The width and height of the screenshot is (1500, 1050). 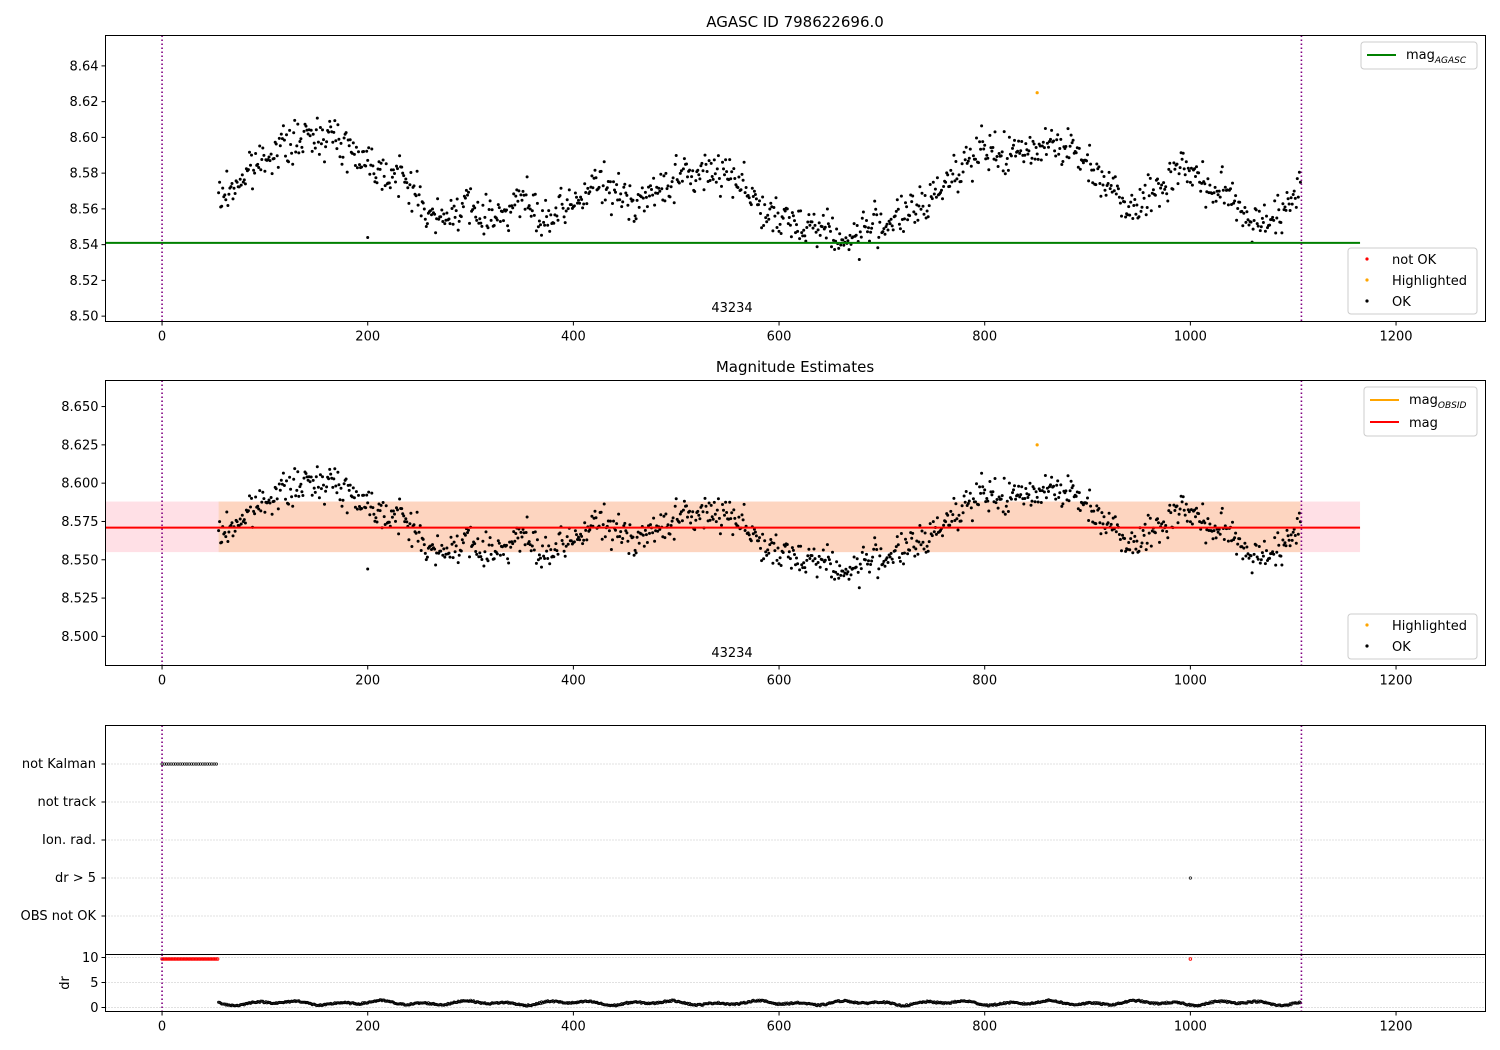 What do you see at coordinates (676, 821) in the screenshot?
I see `panel-flags-points` at bounding box center [676, 821].